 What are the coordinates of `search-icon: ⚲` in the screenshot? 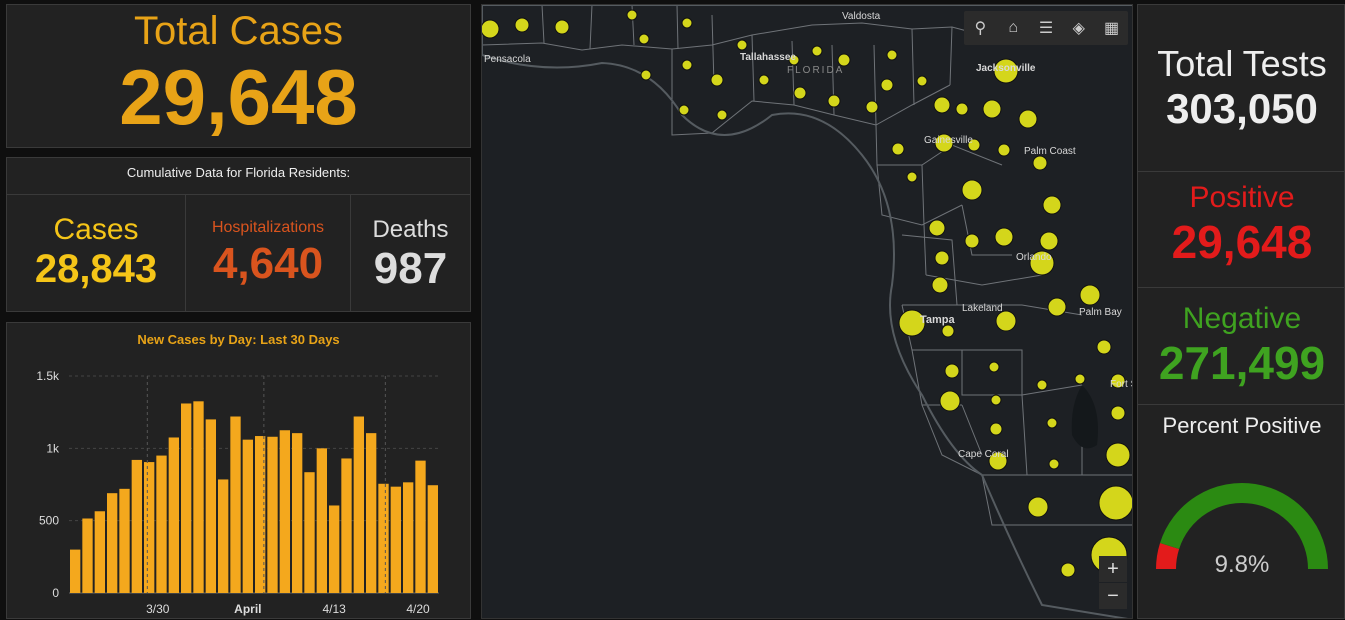 It's located at (980, 28).